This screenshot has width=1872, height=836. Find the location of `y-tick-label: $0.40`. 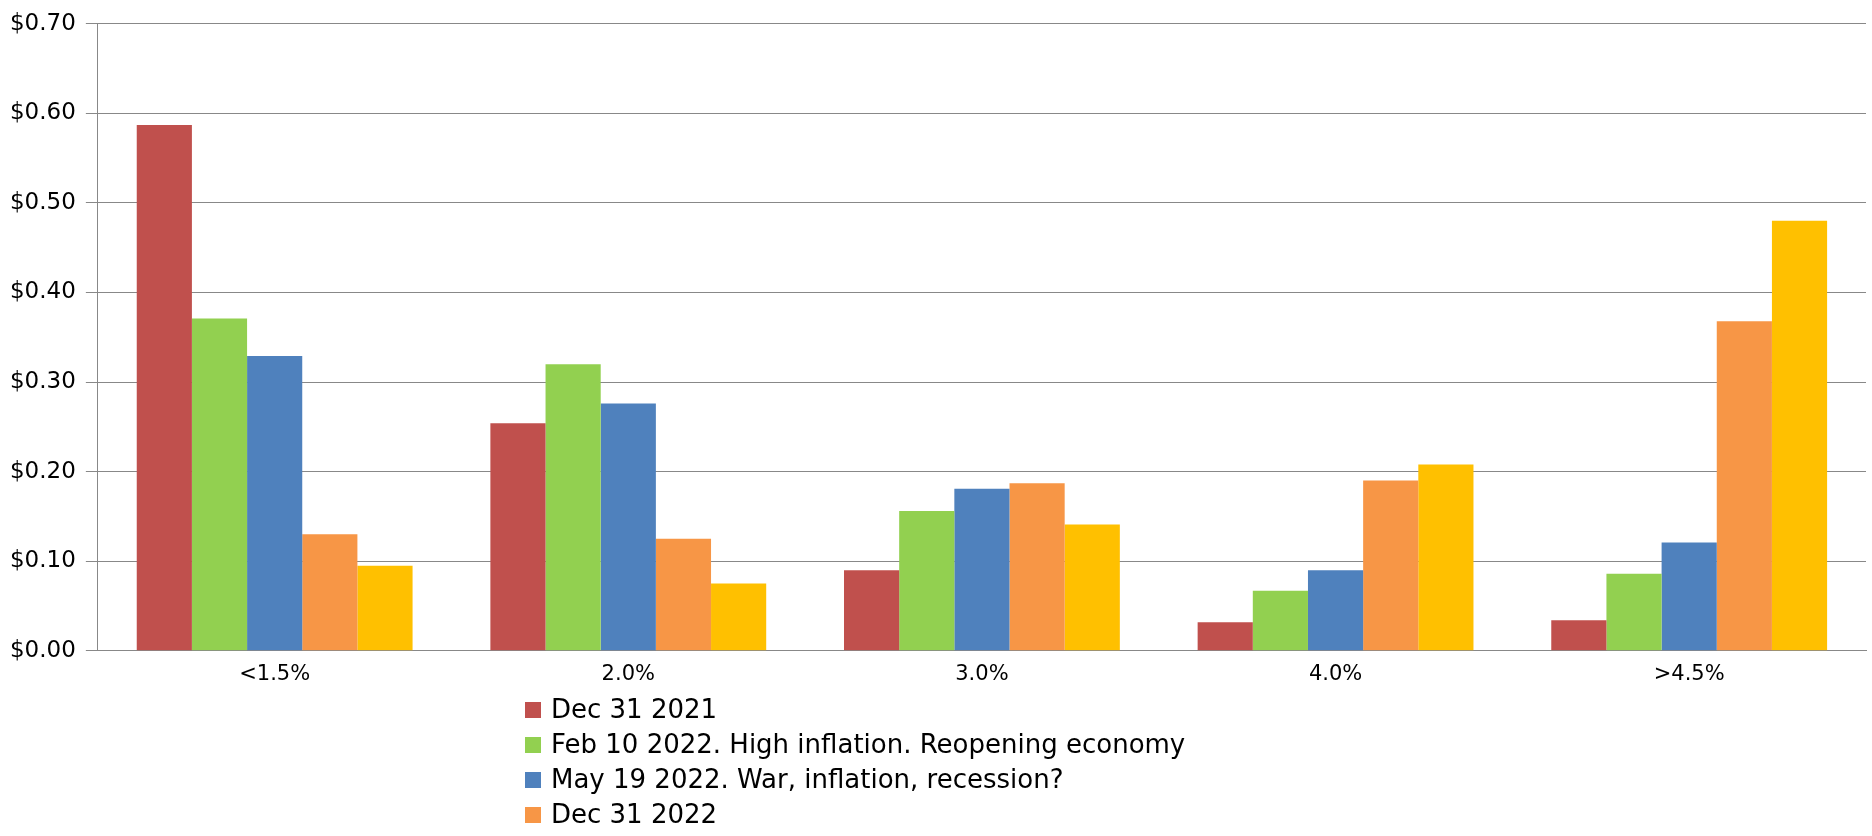

y-tick-label: $0.40 is located at coordinates (42, 290).